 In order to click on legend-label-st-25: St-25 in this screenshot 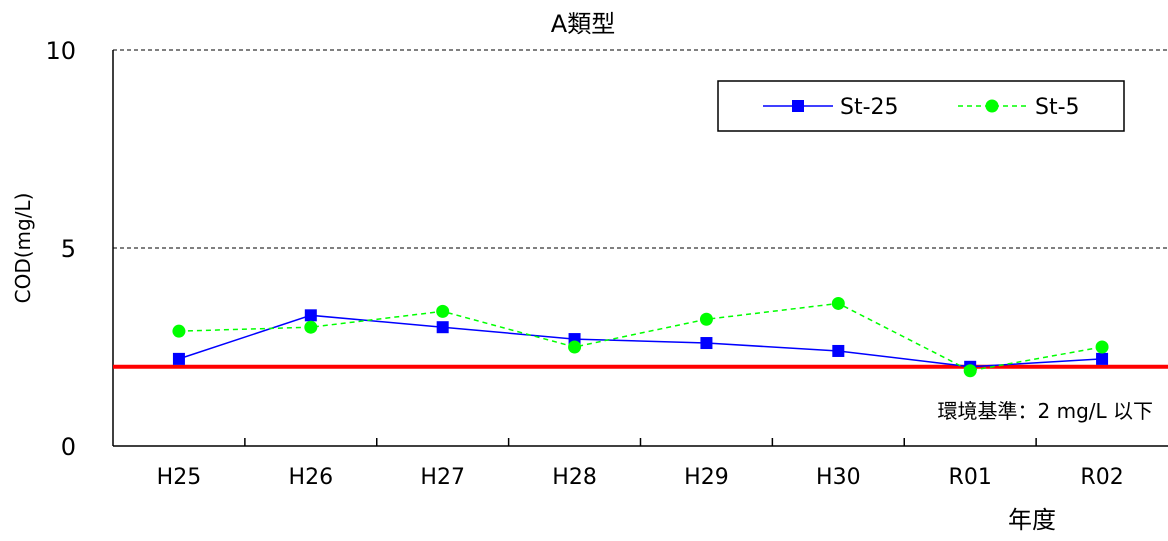, I will do `click(869, 107)`.